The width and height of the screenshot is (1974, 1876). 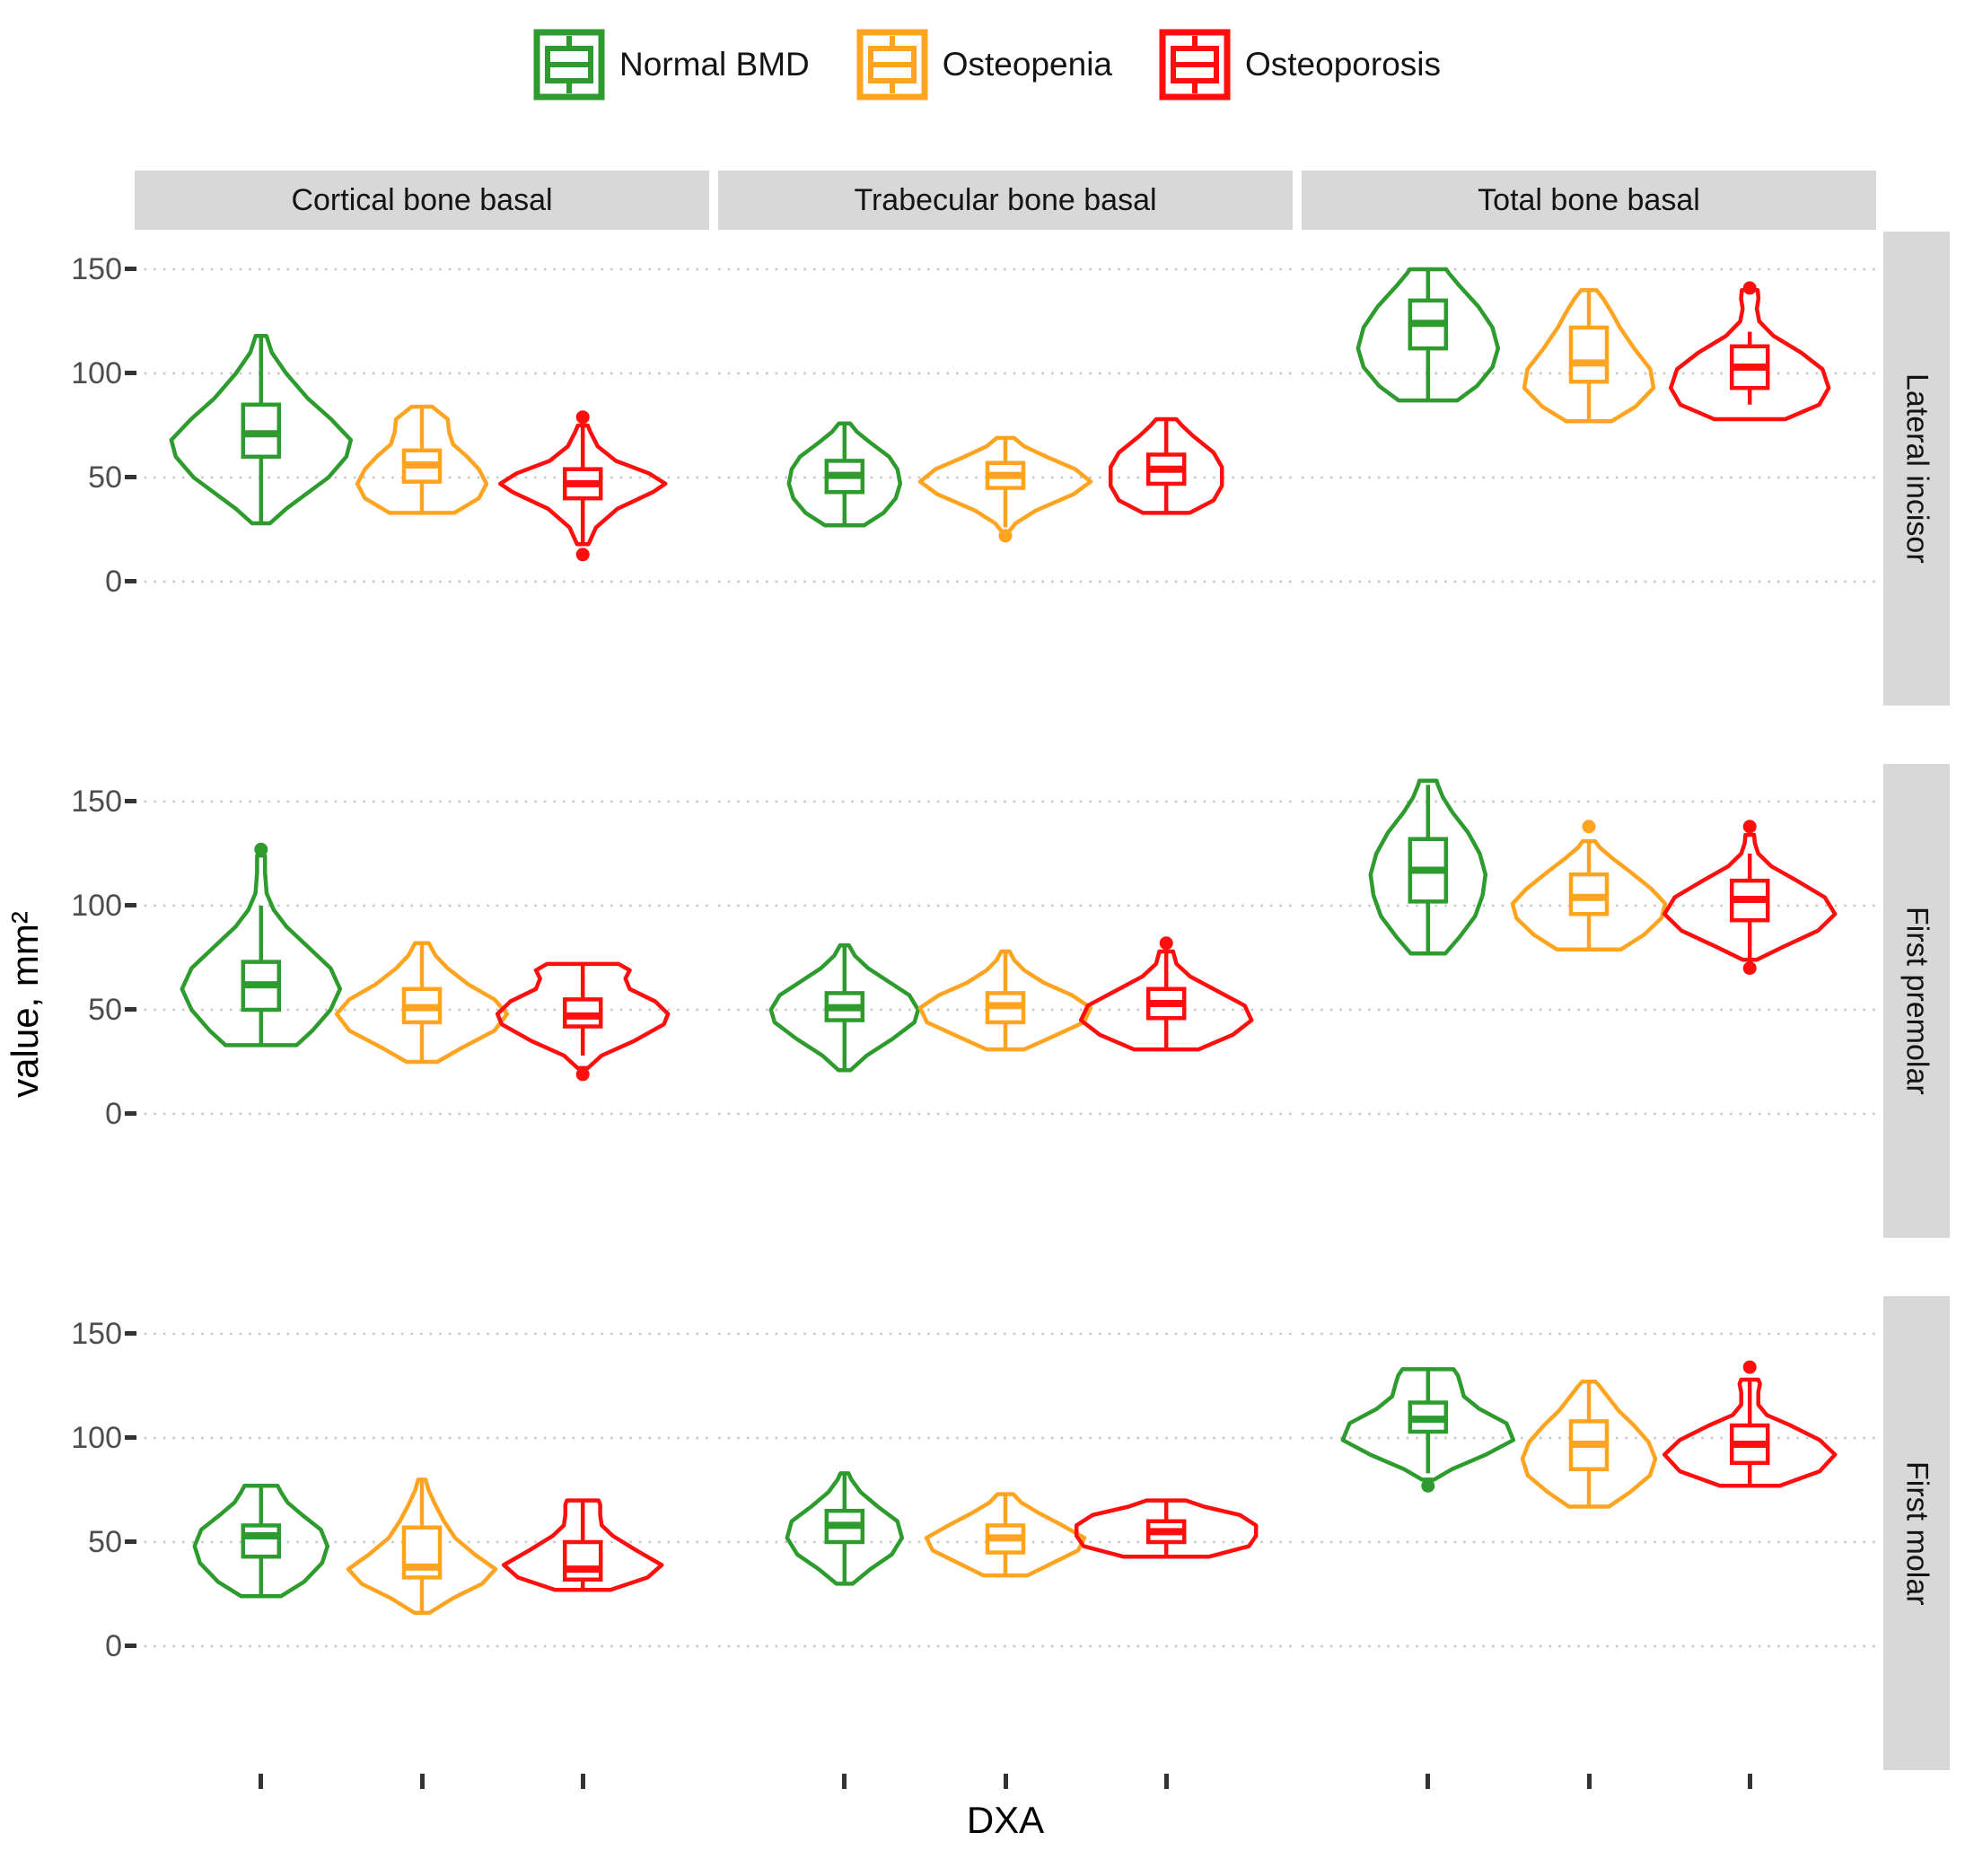 I want to click on facet-strip-first-premolar: First premolar, so click(x=1917, y=1001).